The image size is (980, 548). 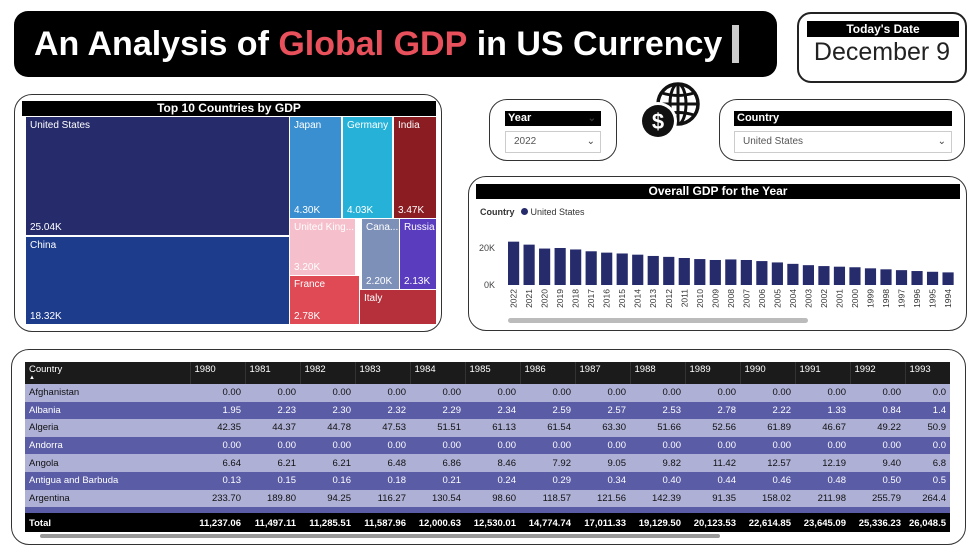 I want to click on treemap-tile-value: 4.30K, so click(x=307, y=210).